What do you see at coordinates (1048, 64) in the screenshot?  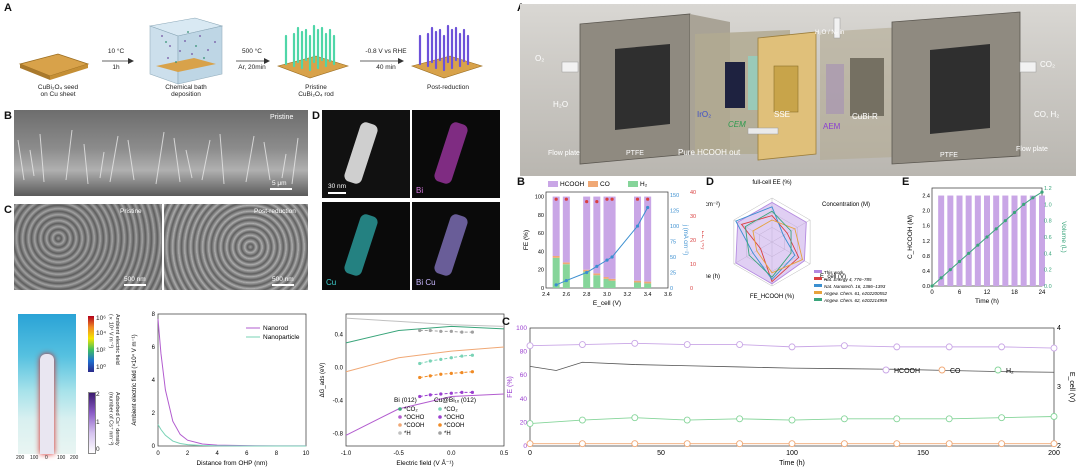 I see `cell-label-co2: CO₂` at bounding box center [1048, 64].